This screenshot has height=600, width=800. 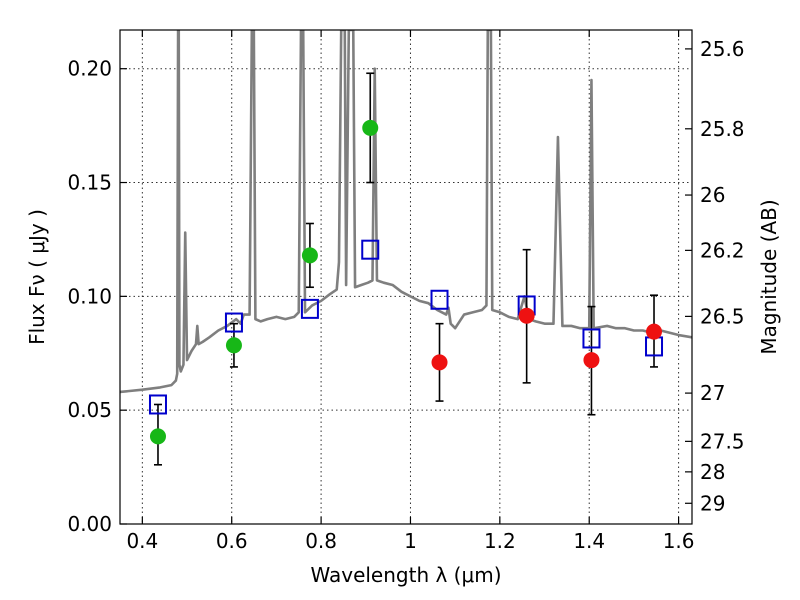 What do you see at coordinates (321, 541) in the screenshot?
I see `x-tick-label: 0.8` at bounding box center [321, 541].